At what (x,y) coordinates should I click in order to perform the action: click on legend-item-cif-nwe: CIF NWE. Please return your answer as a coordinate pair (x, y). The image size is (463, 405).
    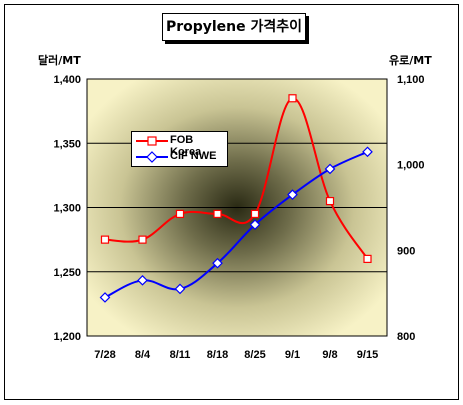
    Looking at the image, I should click on (179, 157).